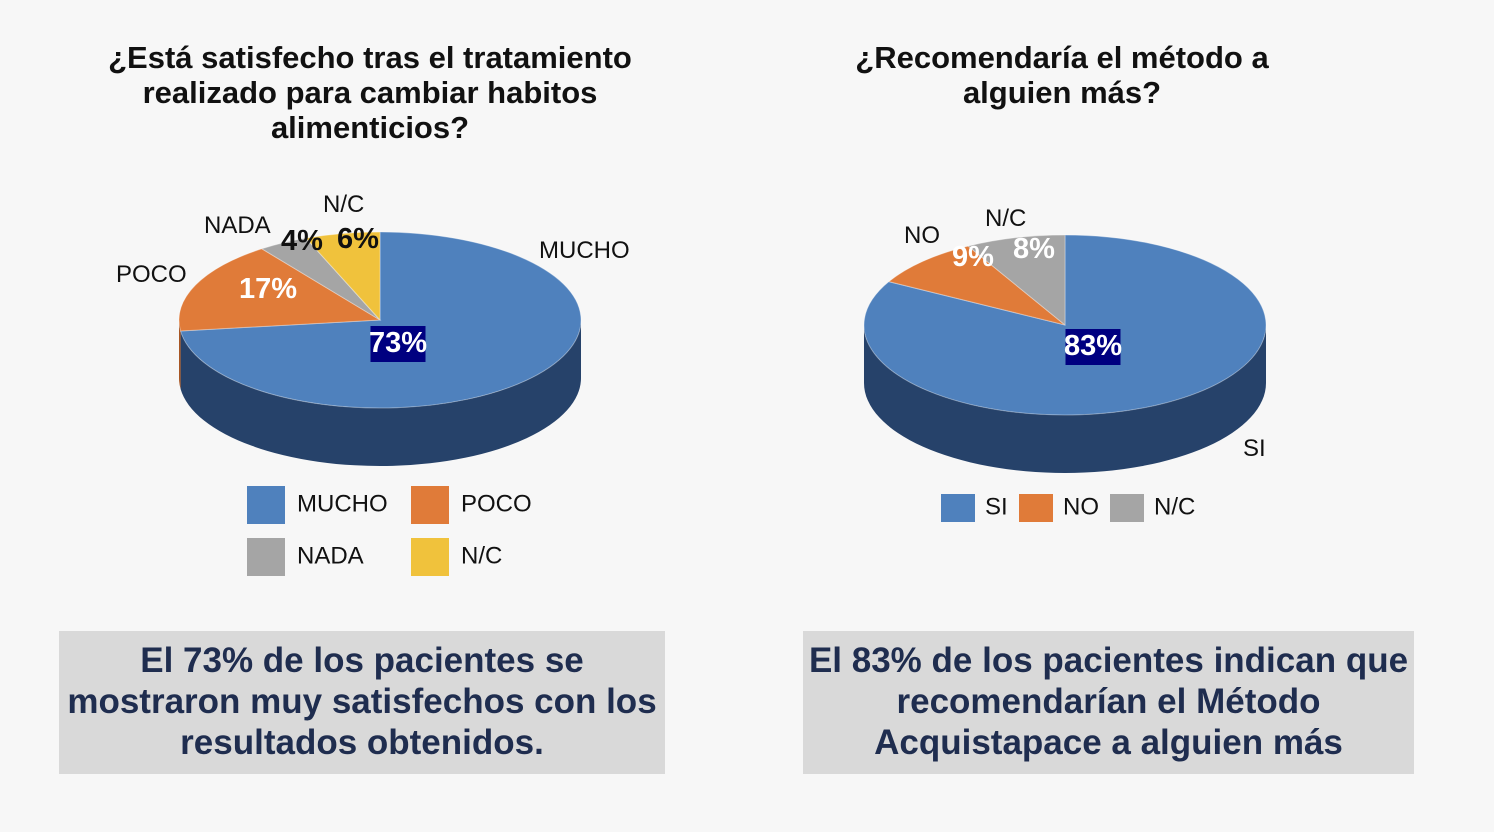 This screenshot has width=1494, height=832. I want to click on slice-value-label: 4%, so click(302, 241).